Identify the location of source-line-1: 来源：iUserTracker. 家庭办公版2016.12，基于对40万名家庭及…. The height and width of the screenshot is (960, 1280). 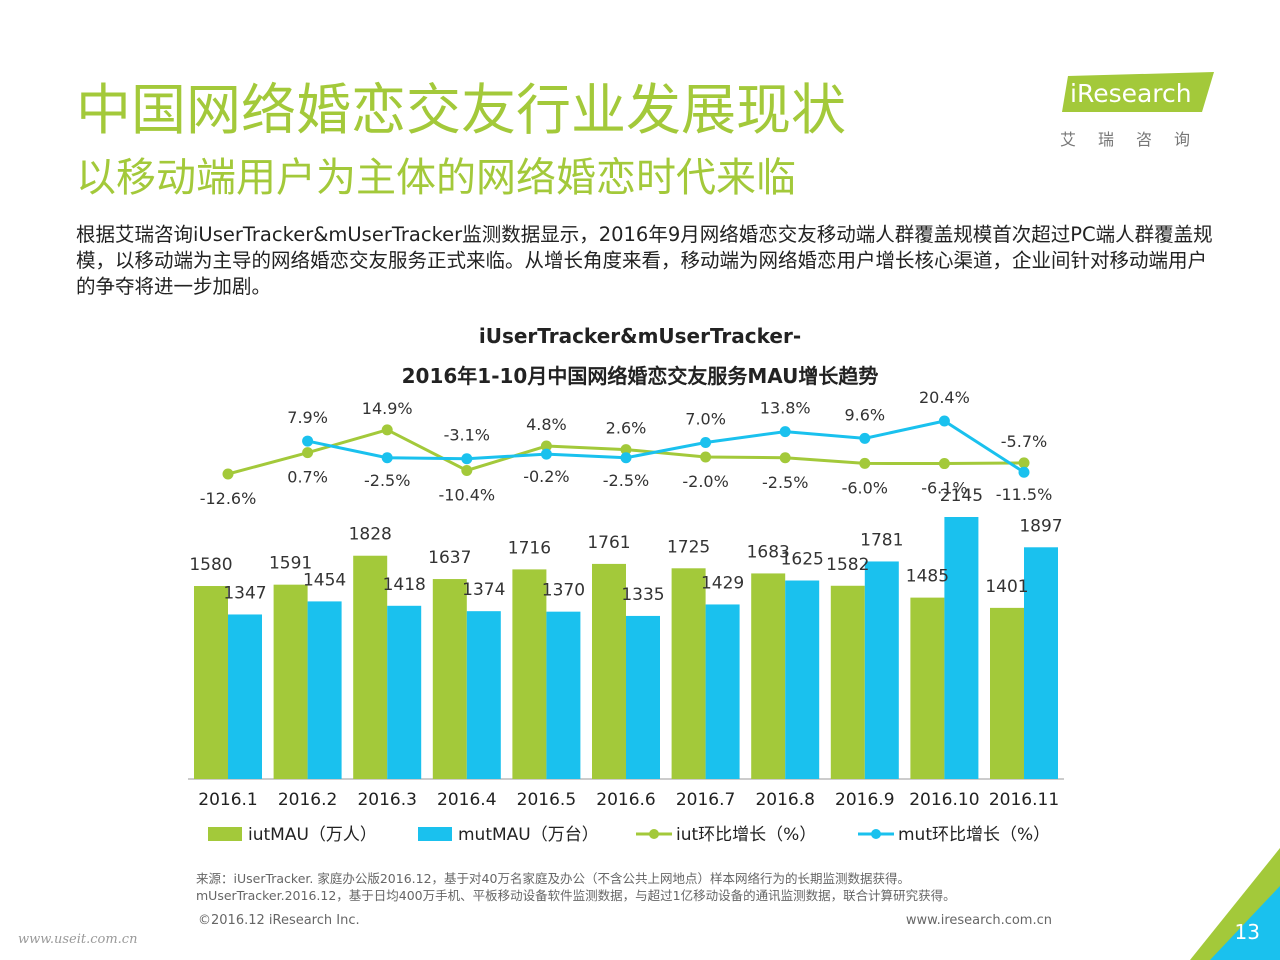
(553, 878).